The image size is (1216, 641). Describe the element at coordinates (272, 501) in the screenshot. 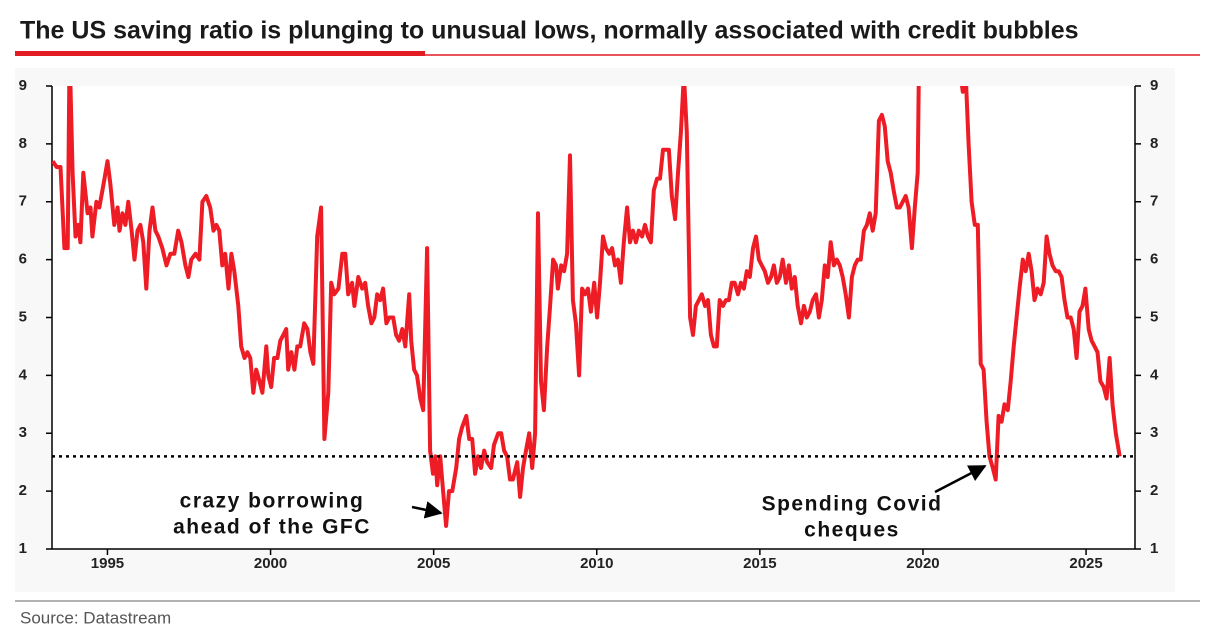

I see `annotation: crazy borrowing` at that location.